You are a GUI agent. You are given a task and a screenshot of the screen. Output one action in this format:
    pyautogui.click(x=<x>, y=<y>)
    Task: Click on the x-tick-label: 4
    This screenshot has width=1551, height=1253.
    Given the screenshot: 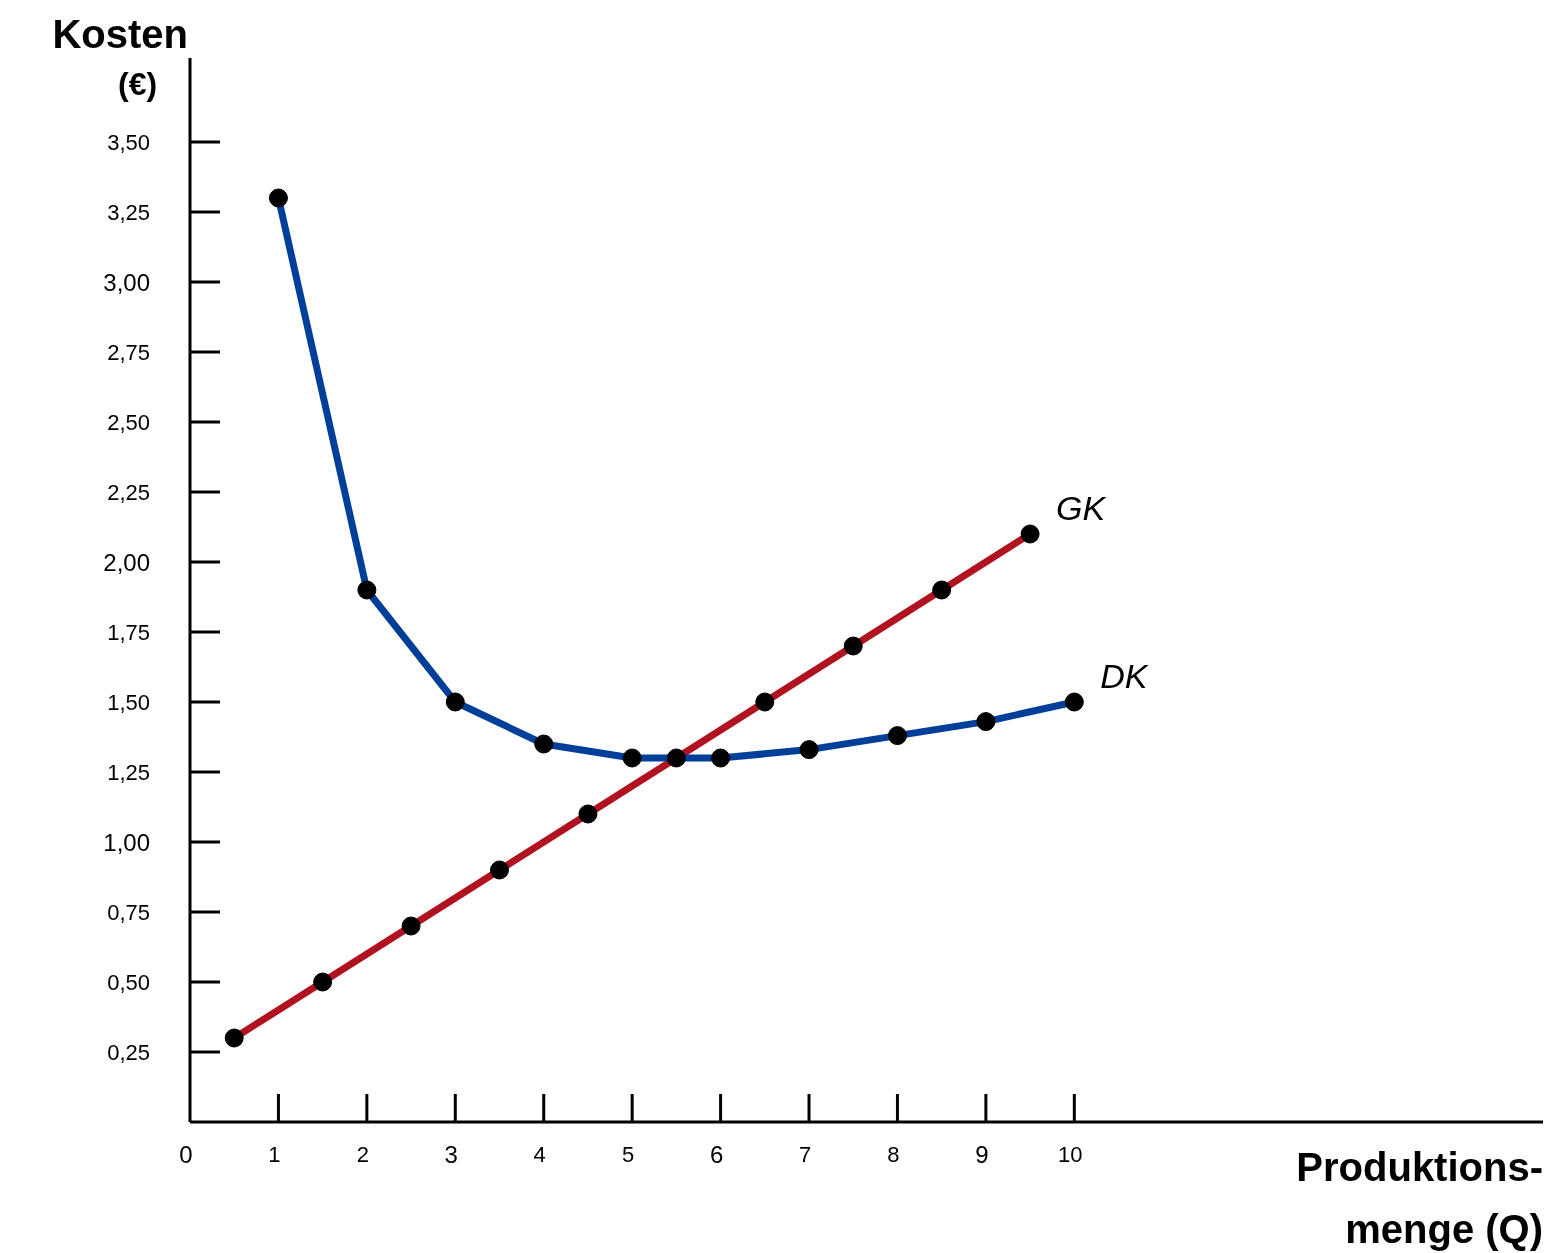 What is the action you would take?
    pyautogui.click(x=539, y=1154)
    